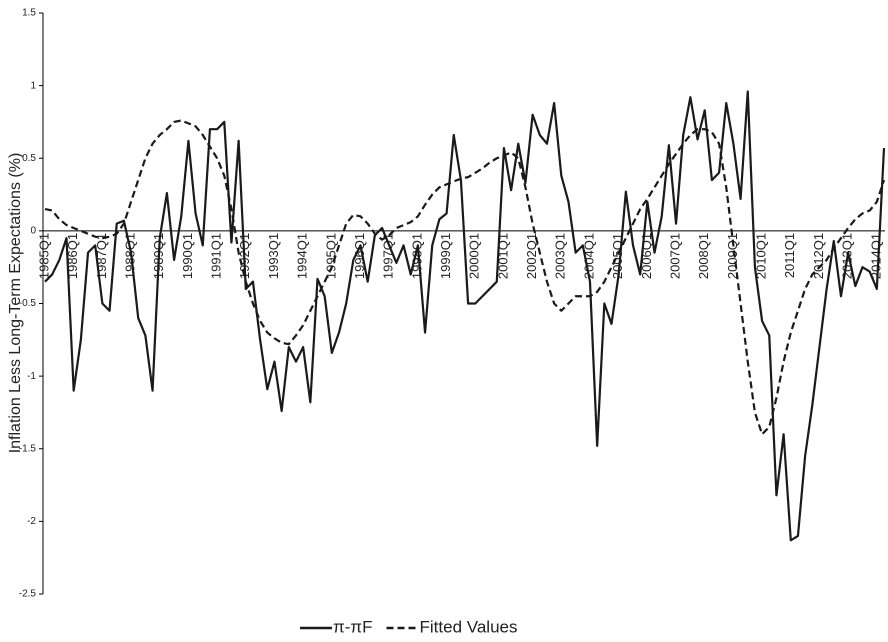 The height and width of the screenshot is (642, 888). What do you see at coordinates (388, 256) in the screenshot?
I see `x-tick-label: 1997Q1` at bounding box center [388, 256].